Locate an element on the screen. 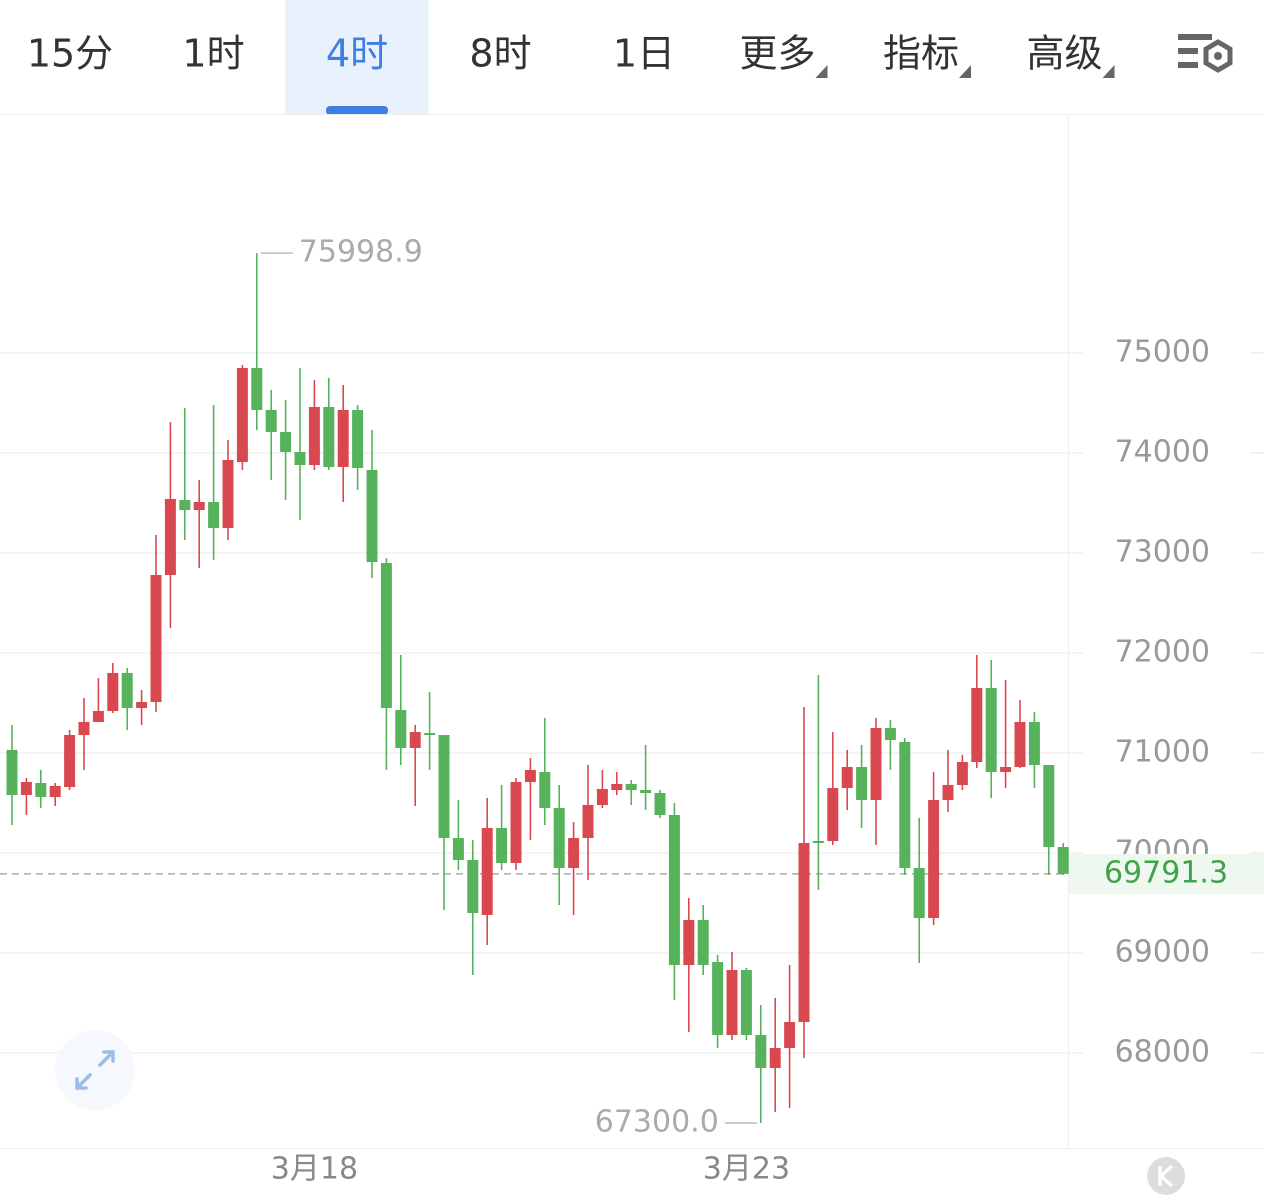 Image resolution: width=1264 pixels, height=1203 pixels. tab-label: 高级 is located at coordinates (1064, 54).